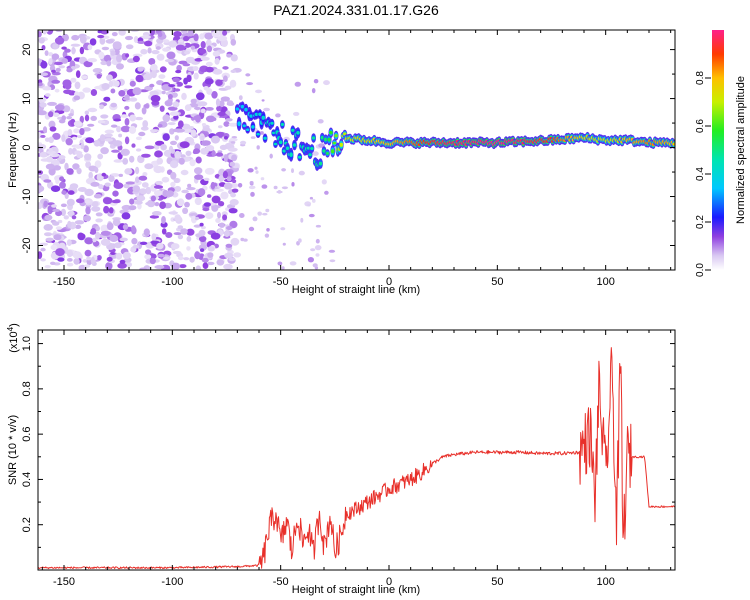  Describe the element at coordinates (356, 290) in the screenshot. I see `spectrogram-x-label: Height of straight line (km)` at that location.